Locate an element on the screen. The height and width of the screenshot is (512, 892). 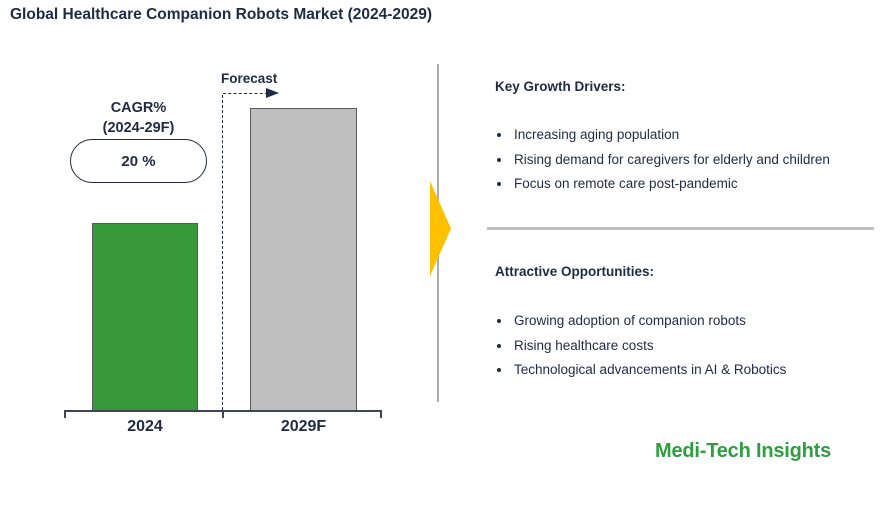
flow-arrow-icon is located at coordinates (440, 228).